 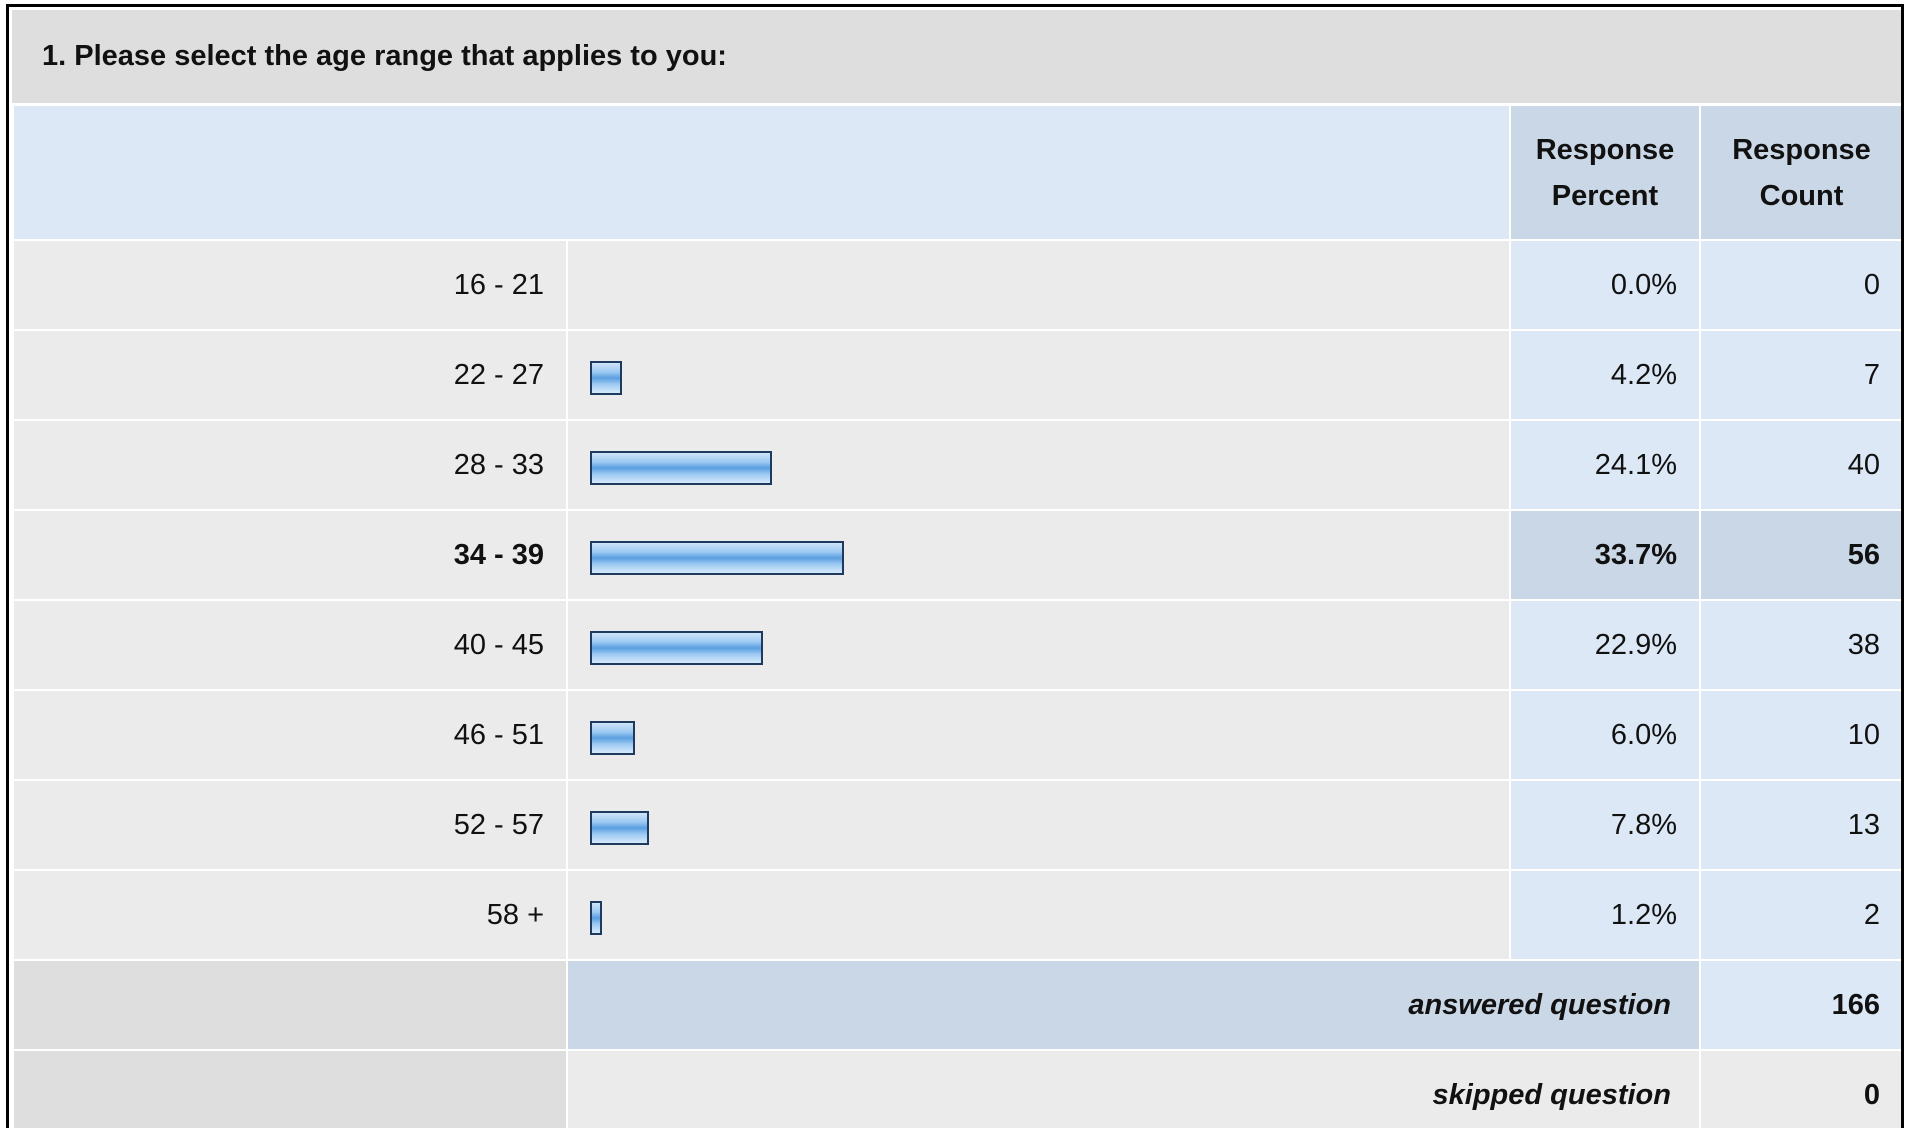 I want to click on response-count: 56, so click(x=1800, y=555).